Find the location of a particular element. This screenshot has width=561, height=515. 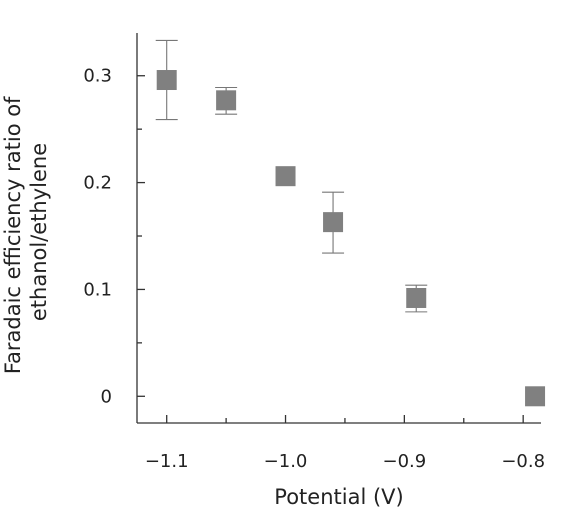

y-tick-label: 0.2 is located at coordinates (97, 183).